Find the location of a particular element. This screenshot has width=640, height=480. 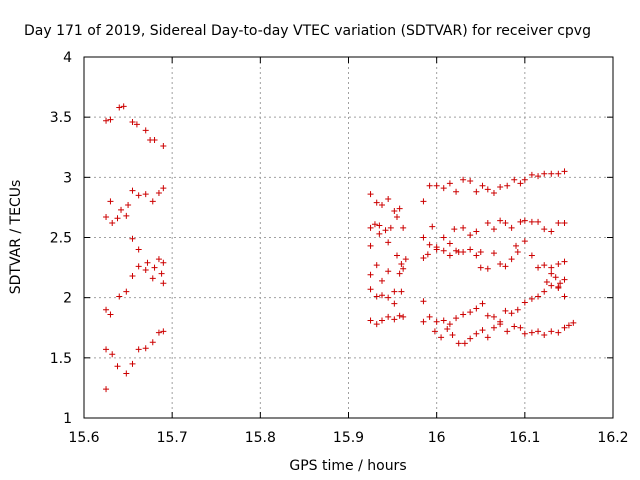

x-tick-label: 15.7 is located at coordinates (172, 438).